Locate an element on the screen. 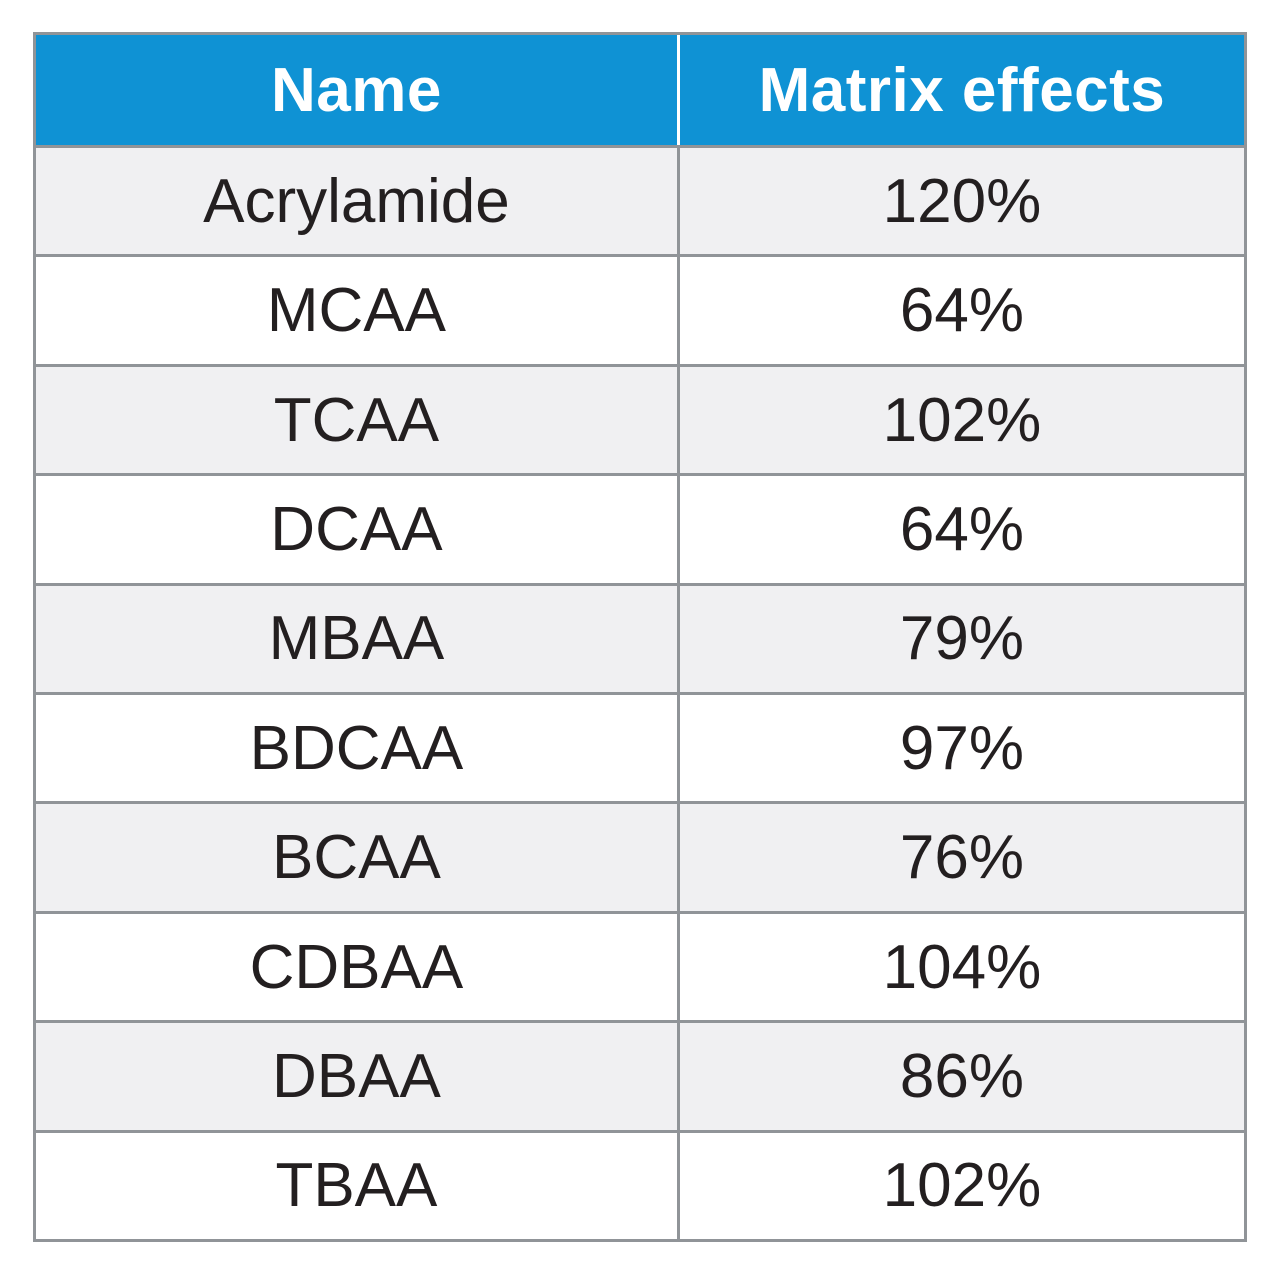 This screenshot has width=1280, height=1278. column-header-name: Name is located at coordinates (358, 90).